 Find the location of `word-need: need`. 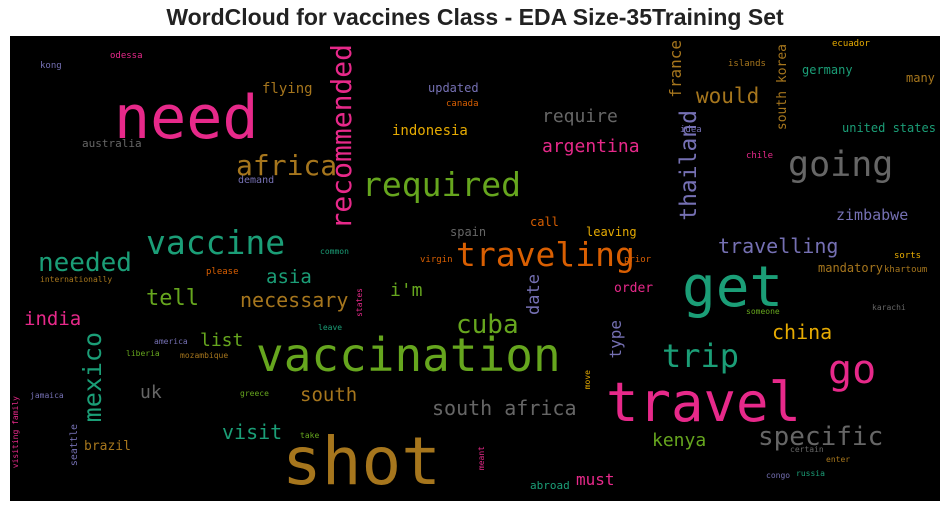

word-need: need is located at coordinates (186, 118).